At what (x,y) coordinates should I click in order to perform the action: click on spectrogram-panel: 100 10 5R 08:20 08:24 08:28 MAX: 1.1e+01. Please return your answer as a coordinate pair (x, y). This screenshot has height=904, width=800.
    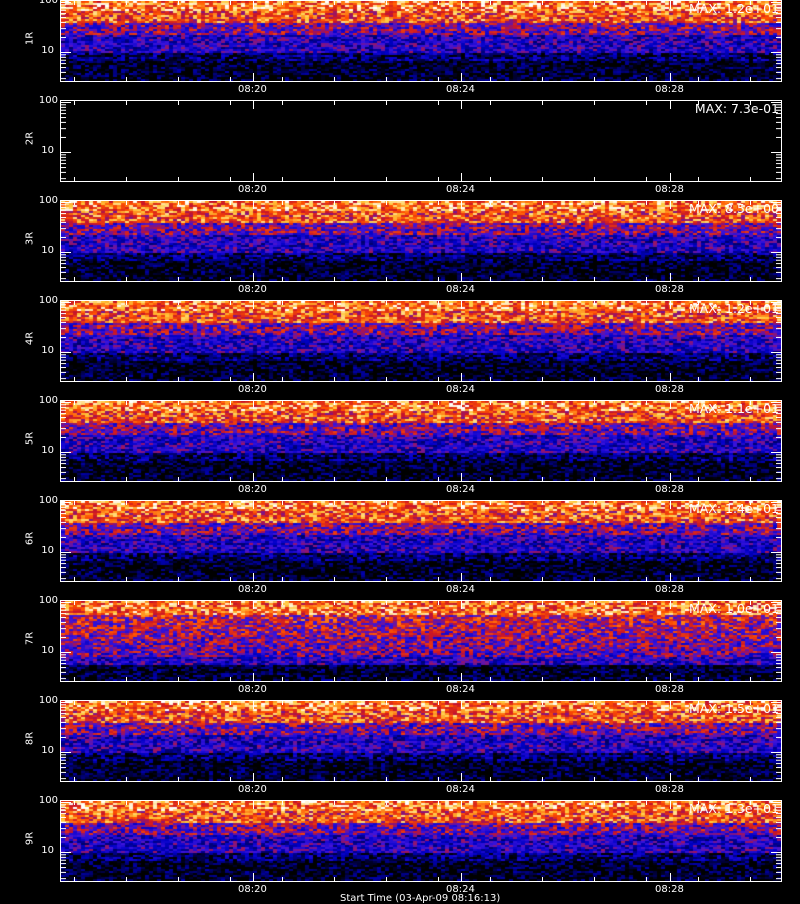
    Looking at the image, I should click on (400, 447).